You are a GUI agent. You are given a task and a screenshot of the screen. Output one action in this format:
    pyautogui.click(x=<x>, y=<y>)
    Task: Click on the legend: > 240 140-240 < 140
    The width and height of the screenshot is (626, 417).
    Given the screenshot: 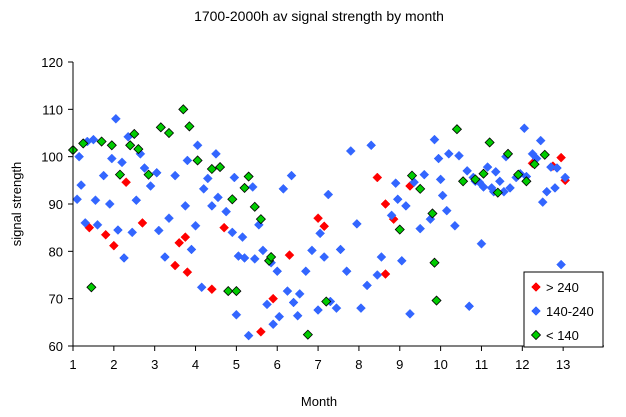 What is the action you would take?
    pyautogui.click(x=563, y=309)
    